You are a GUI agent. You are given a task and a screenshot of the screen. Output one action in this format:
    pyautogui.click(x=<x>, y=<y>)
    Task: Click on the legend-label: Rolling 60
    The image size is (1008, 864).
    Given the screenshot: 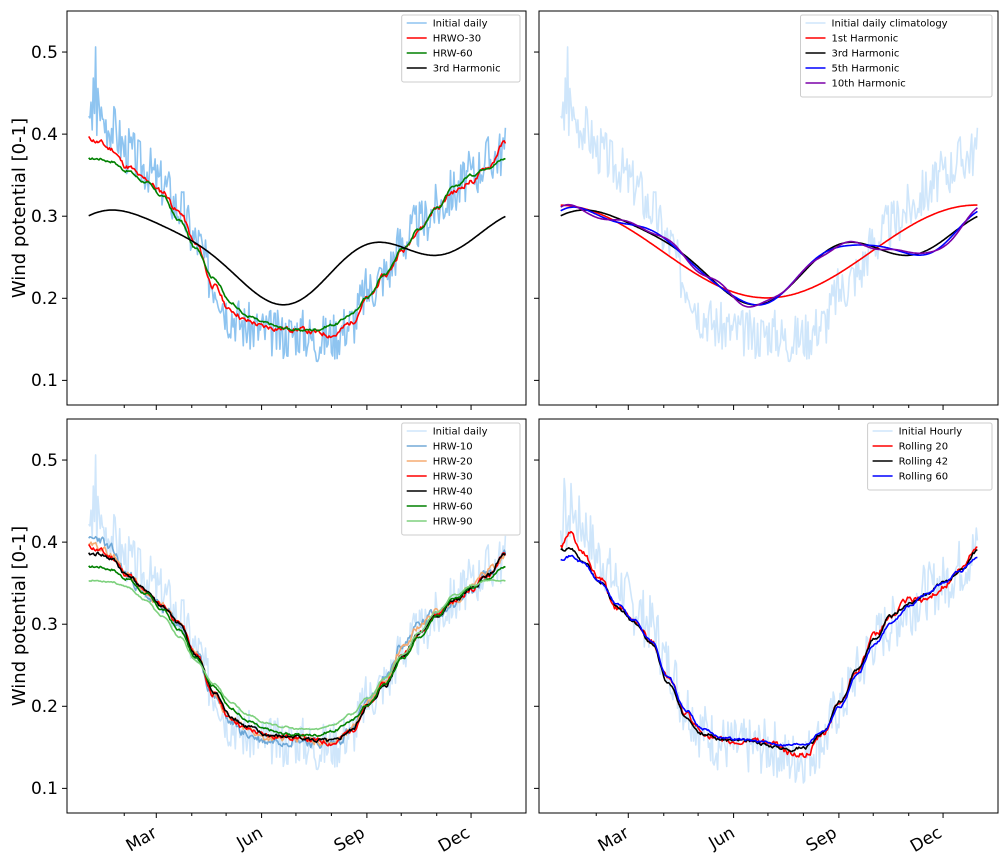 What is the action you would take?
    pyautogui.click(x=924, y=477)
    